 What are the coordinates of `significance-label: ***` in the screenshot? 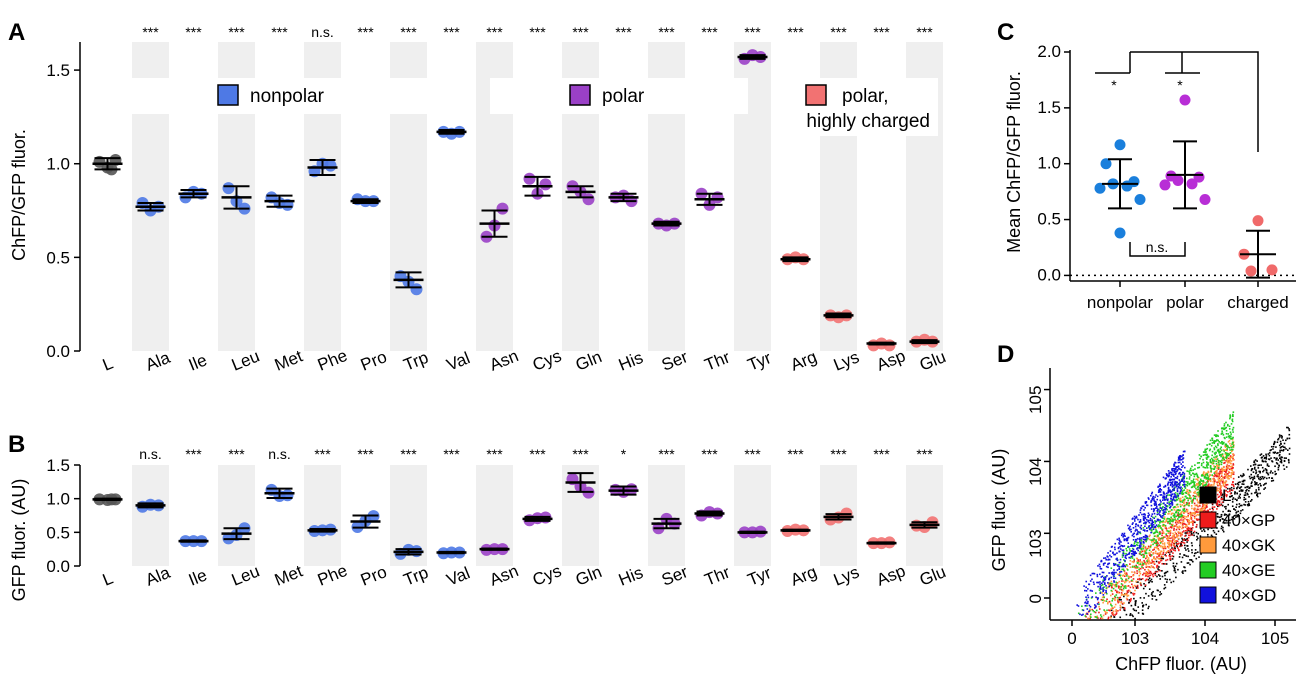 It's located at (580, 454).